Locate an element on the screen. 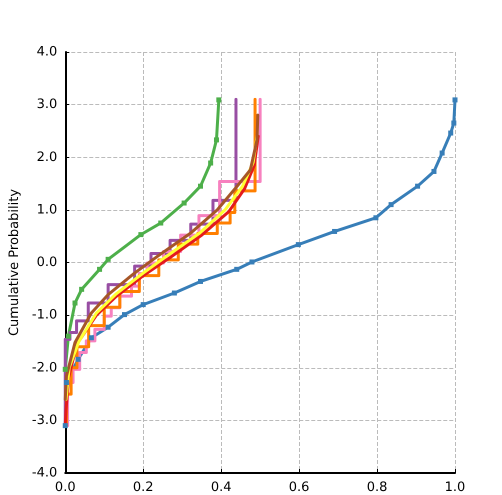 The height and width of the screenshot is (495, 502). x-tick-label: 0.4 is located at coordinates (221, 487).